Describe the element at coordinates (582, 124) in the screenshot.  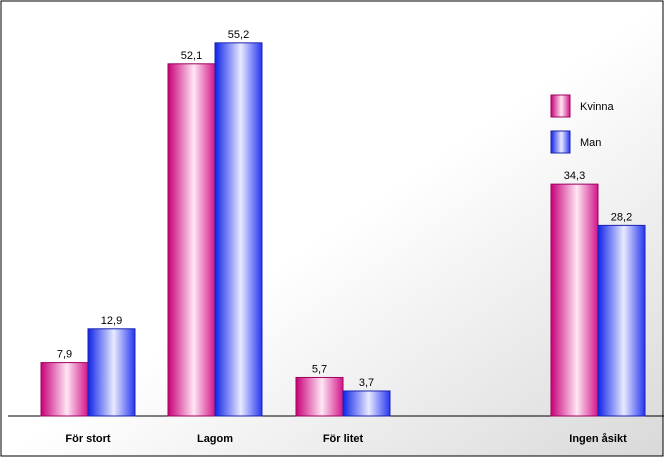
I see `legend: Kvinna Man` at that location.